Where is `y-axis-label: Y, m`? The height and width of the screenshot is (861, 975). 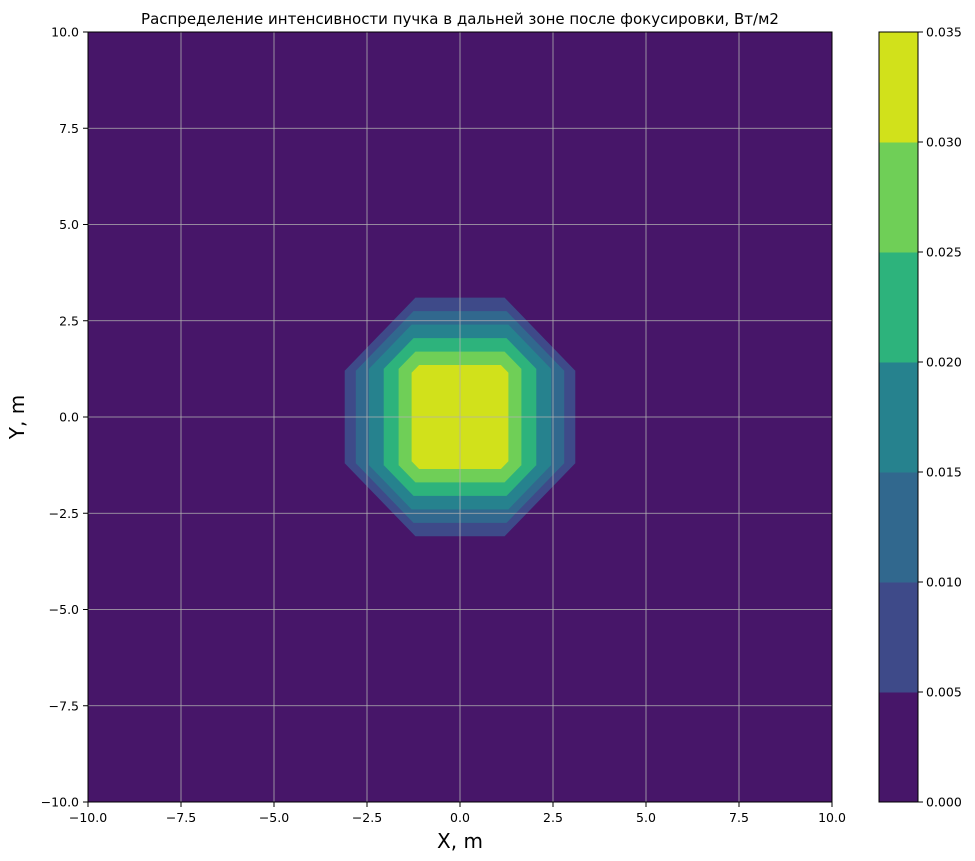 y-axis-label: Y, m is located at coordinates (17, 417).